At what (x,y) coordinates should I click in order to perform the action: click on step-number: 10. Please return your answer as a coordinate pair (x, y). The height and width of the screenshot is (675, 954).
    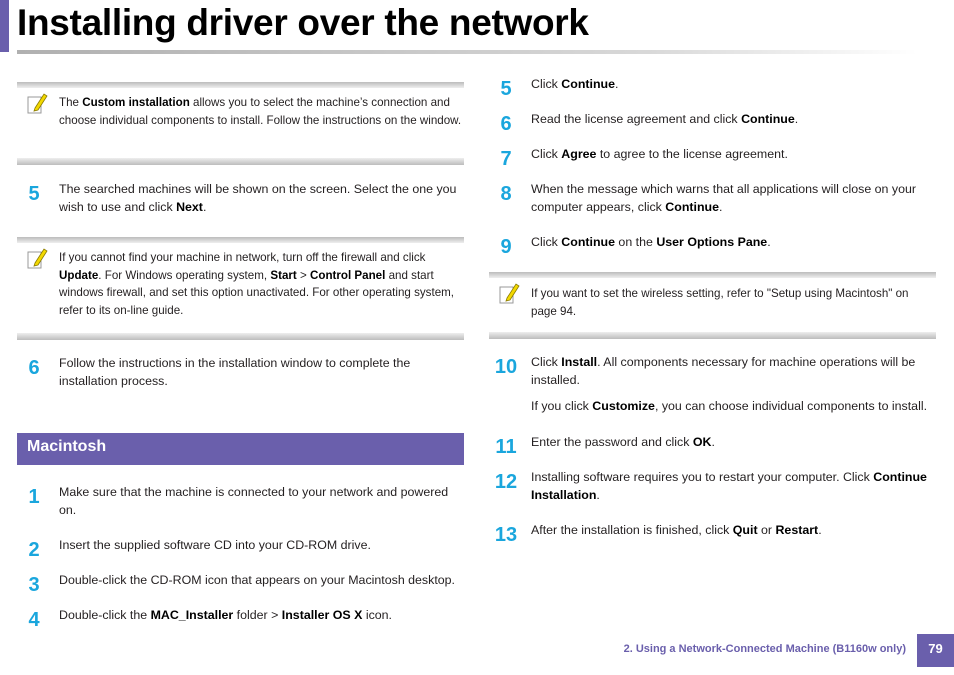
    Looking at the image, I should click on (506, 367).